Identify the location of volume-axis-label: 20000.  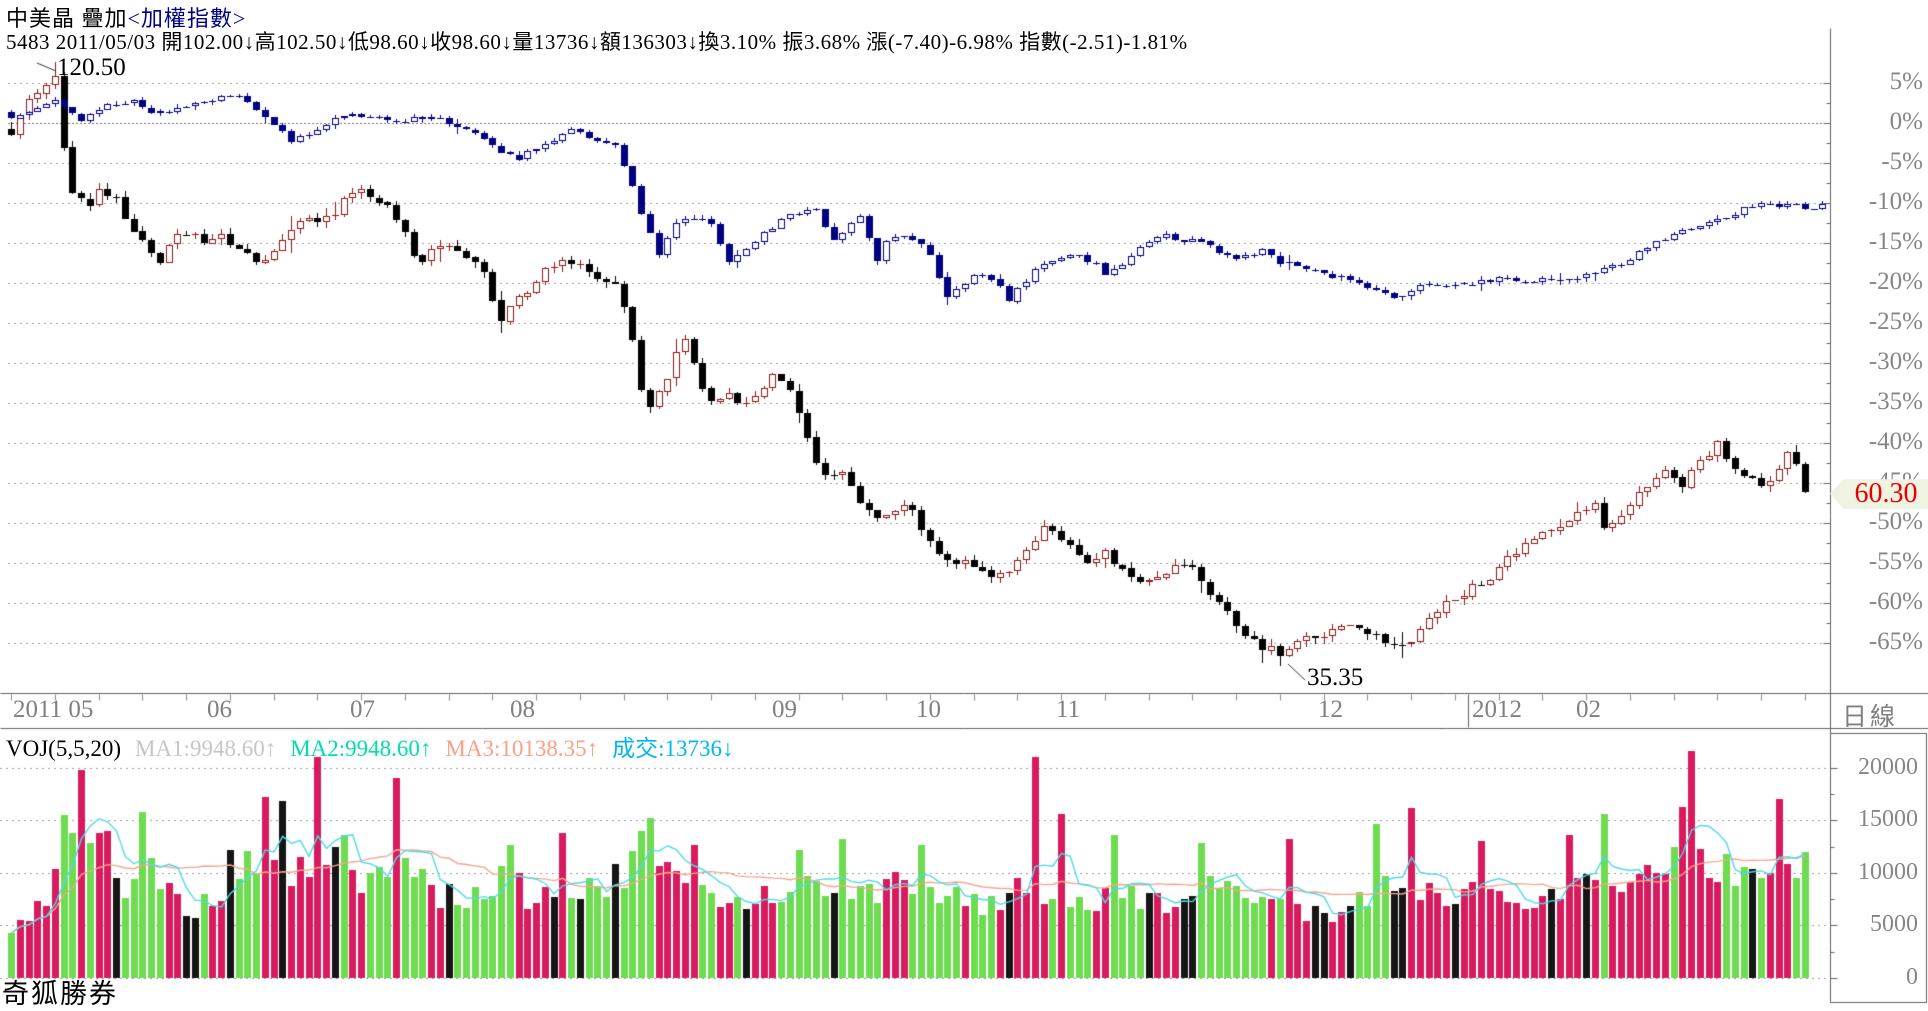
(1888, 766).